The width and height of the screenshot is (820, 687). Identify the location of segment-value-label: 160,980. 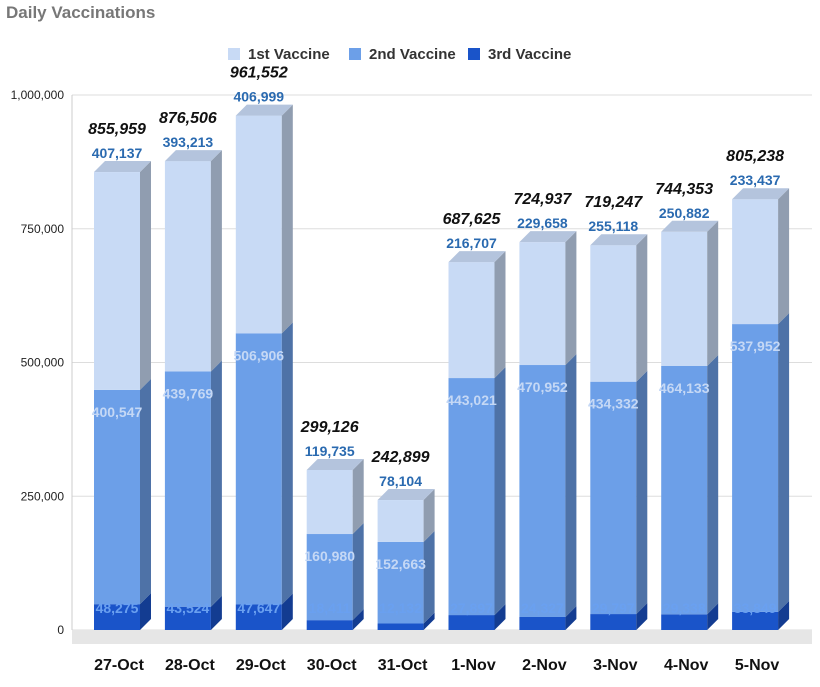
(329, 556).